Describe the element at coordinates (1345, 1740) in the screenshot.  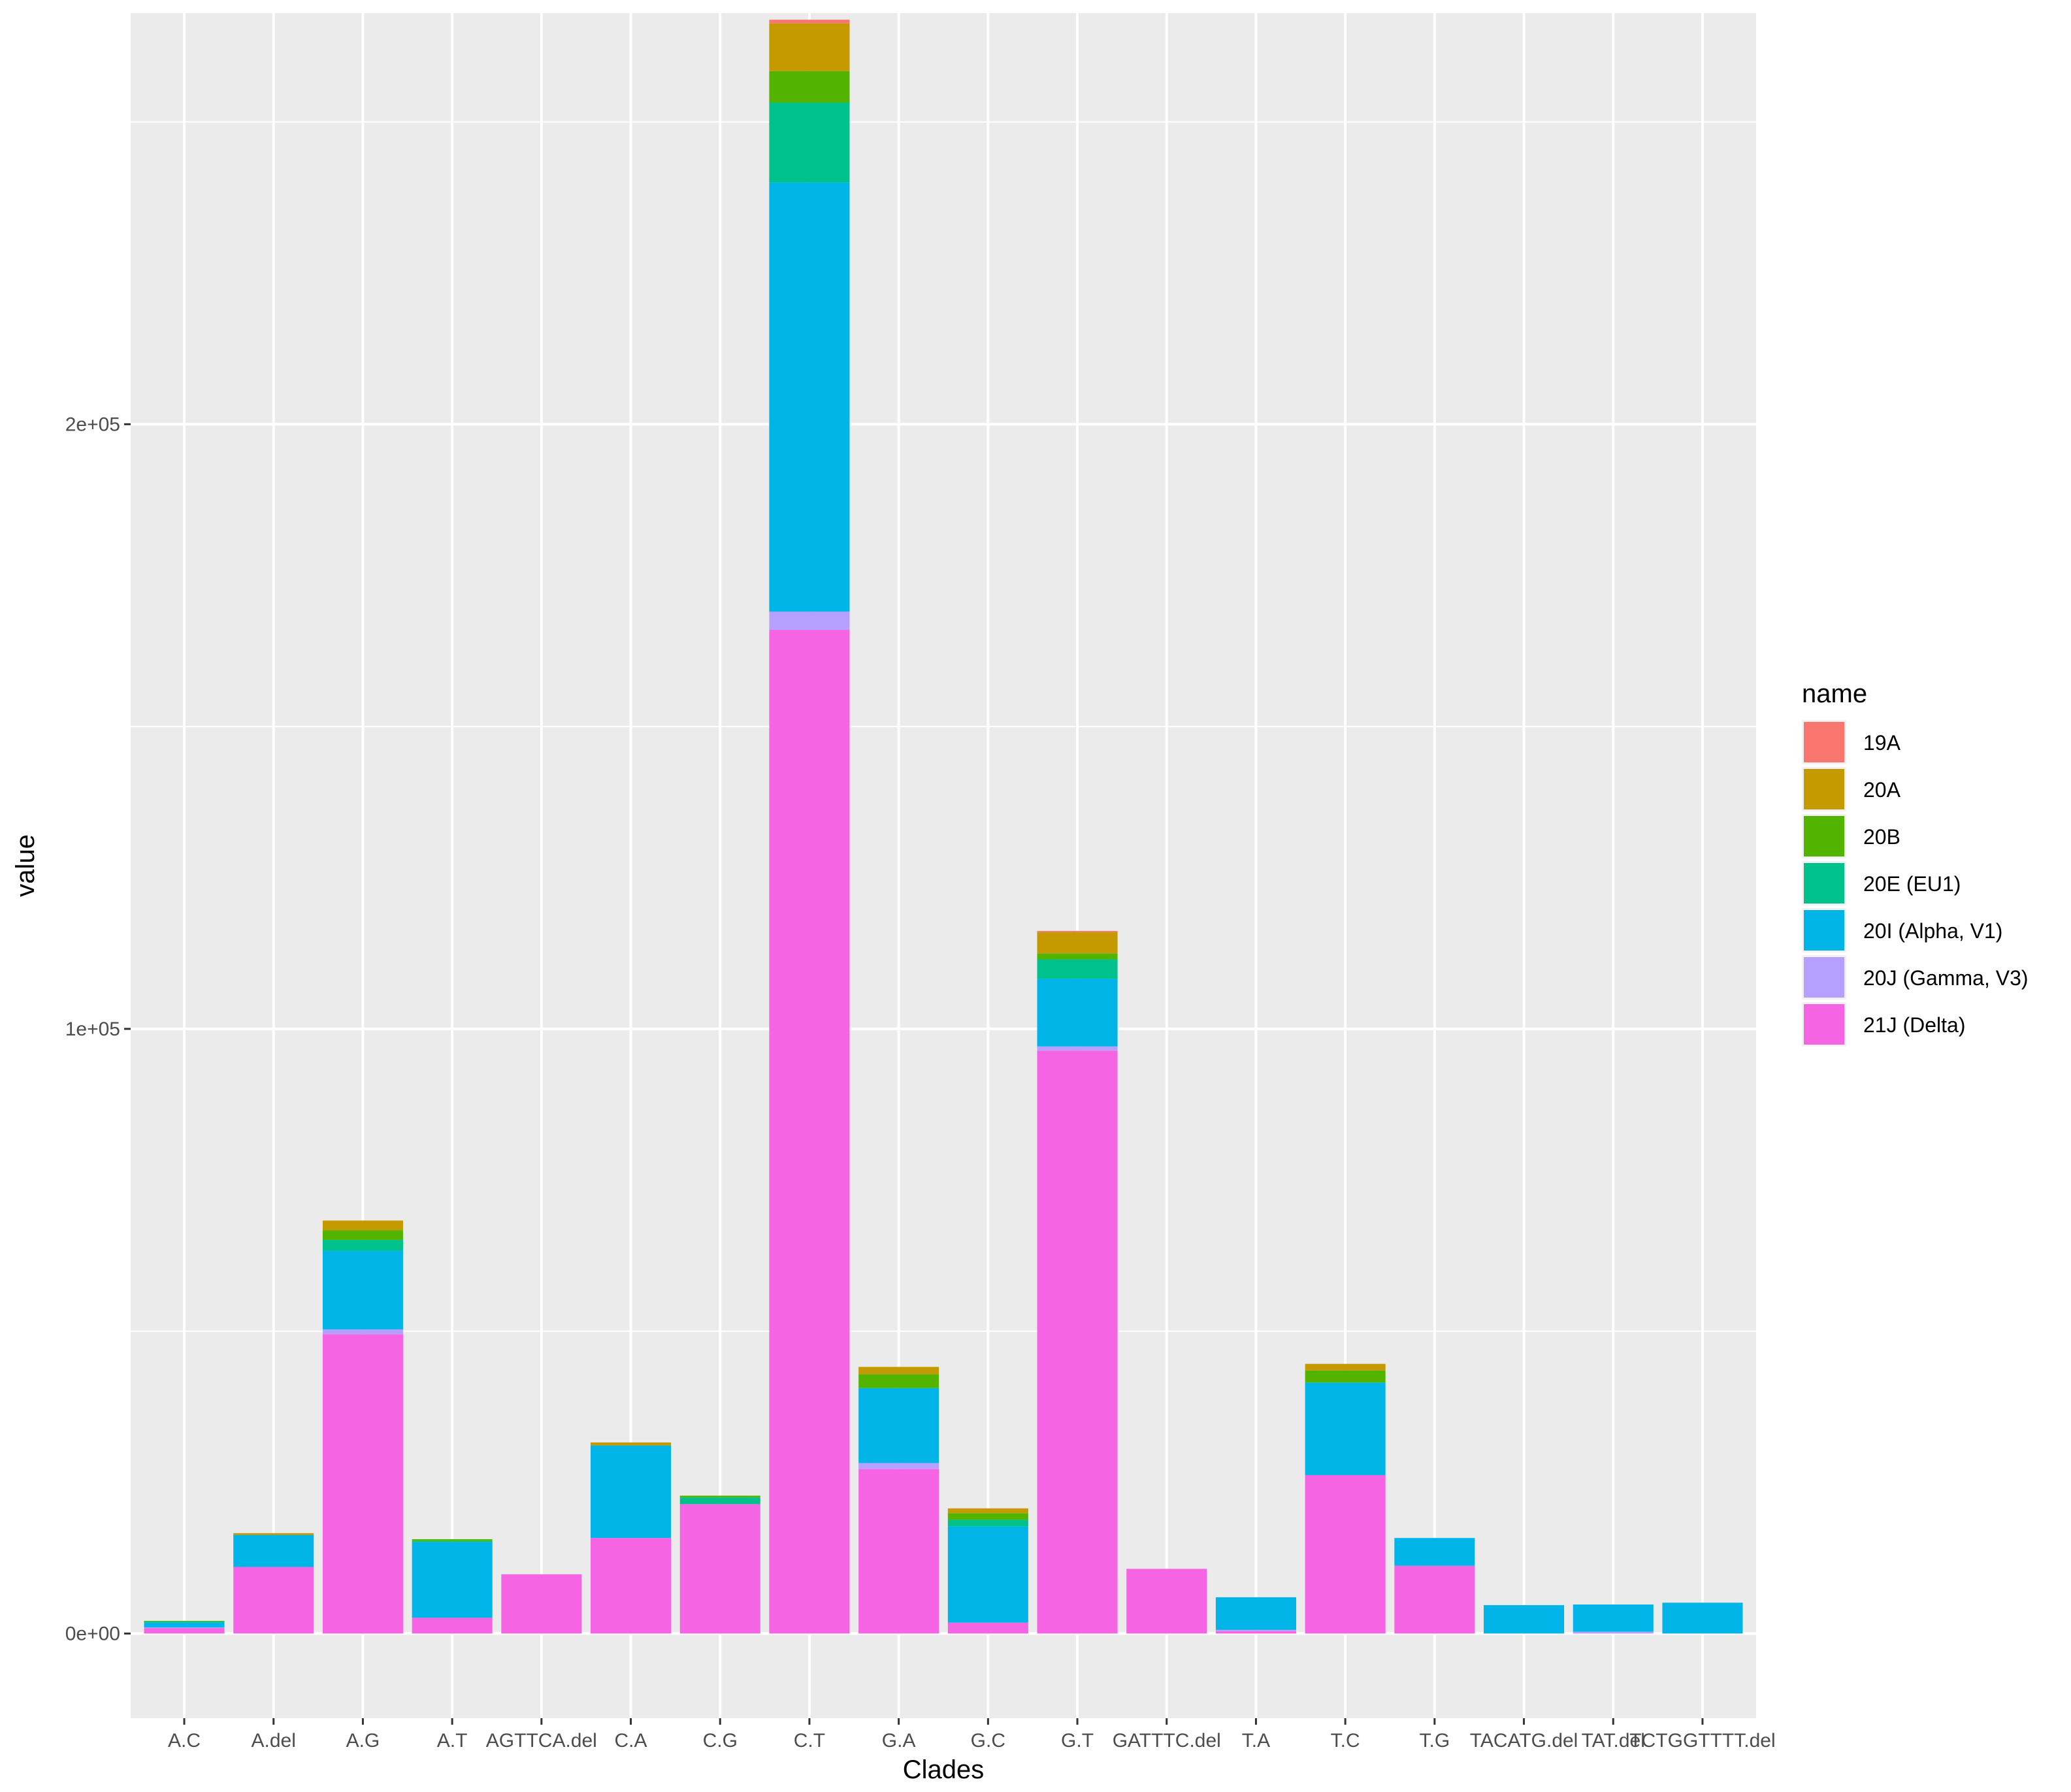
I see `x-tick-label: T.C` at that location.